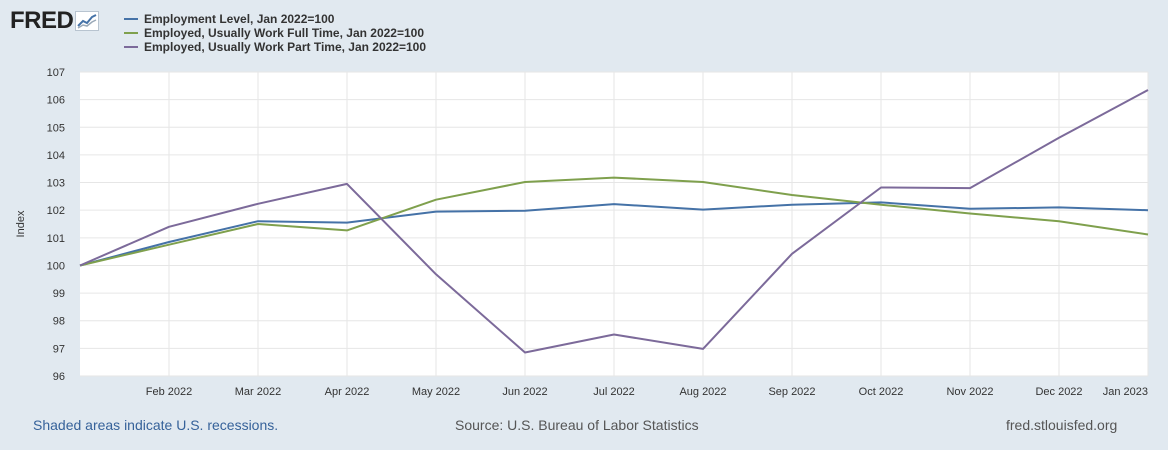 The width and height of the screenshot is (1168, 450). I want to click on legend-item-employment-level: Employment Level, Jan 2022=100, so click(275, 19).